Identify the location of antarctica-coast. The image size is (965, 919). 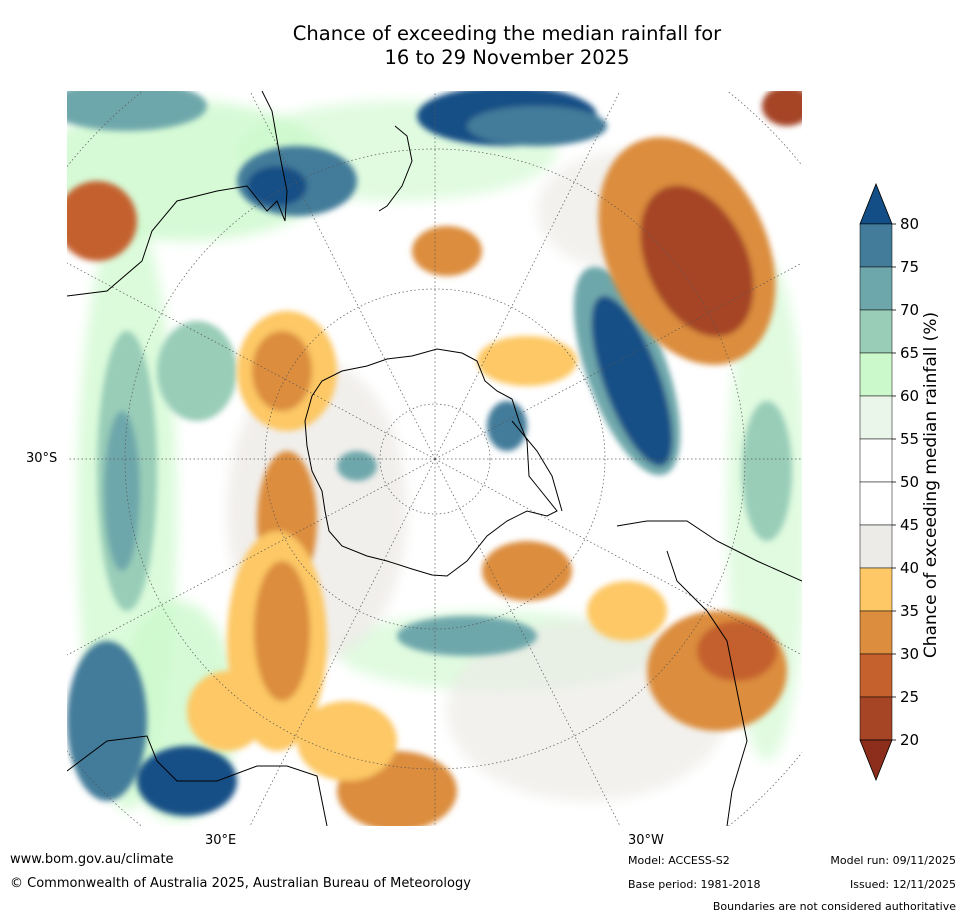
(431, 462).